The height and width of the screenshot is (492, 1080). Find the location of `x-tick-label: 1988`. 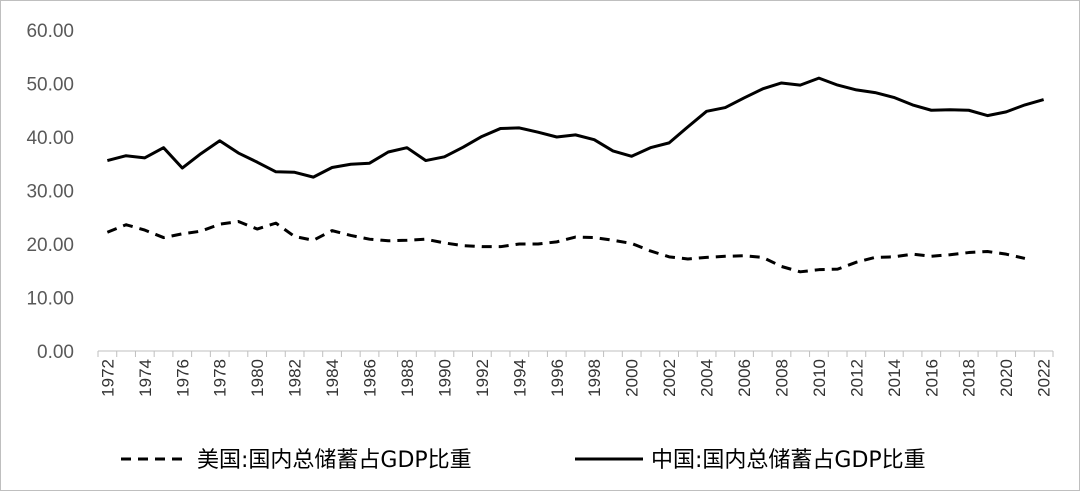

x-tick-label: 1988 is located at coordinates (407, 378).